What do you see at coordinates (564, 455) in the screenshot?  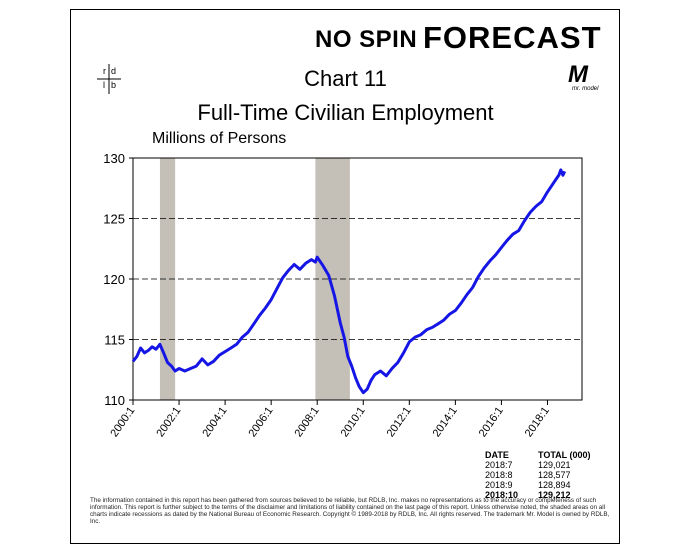 I see `table-header-total: TOTAL (000)` at bounding box center [564, 455].